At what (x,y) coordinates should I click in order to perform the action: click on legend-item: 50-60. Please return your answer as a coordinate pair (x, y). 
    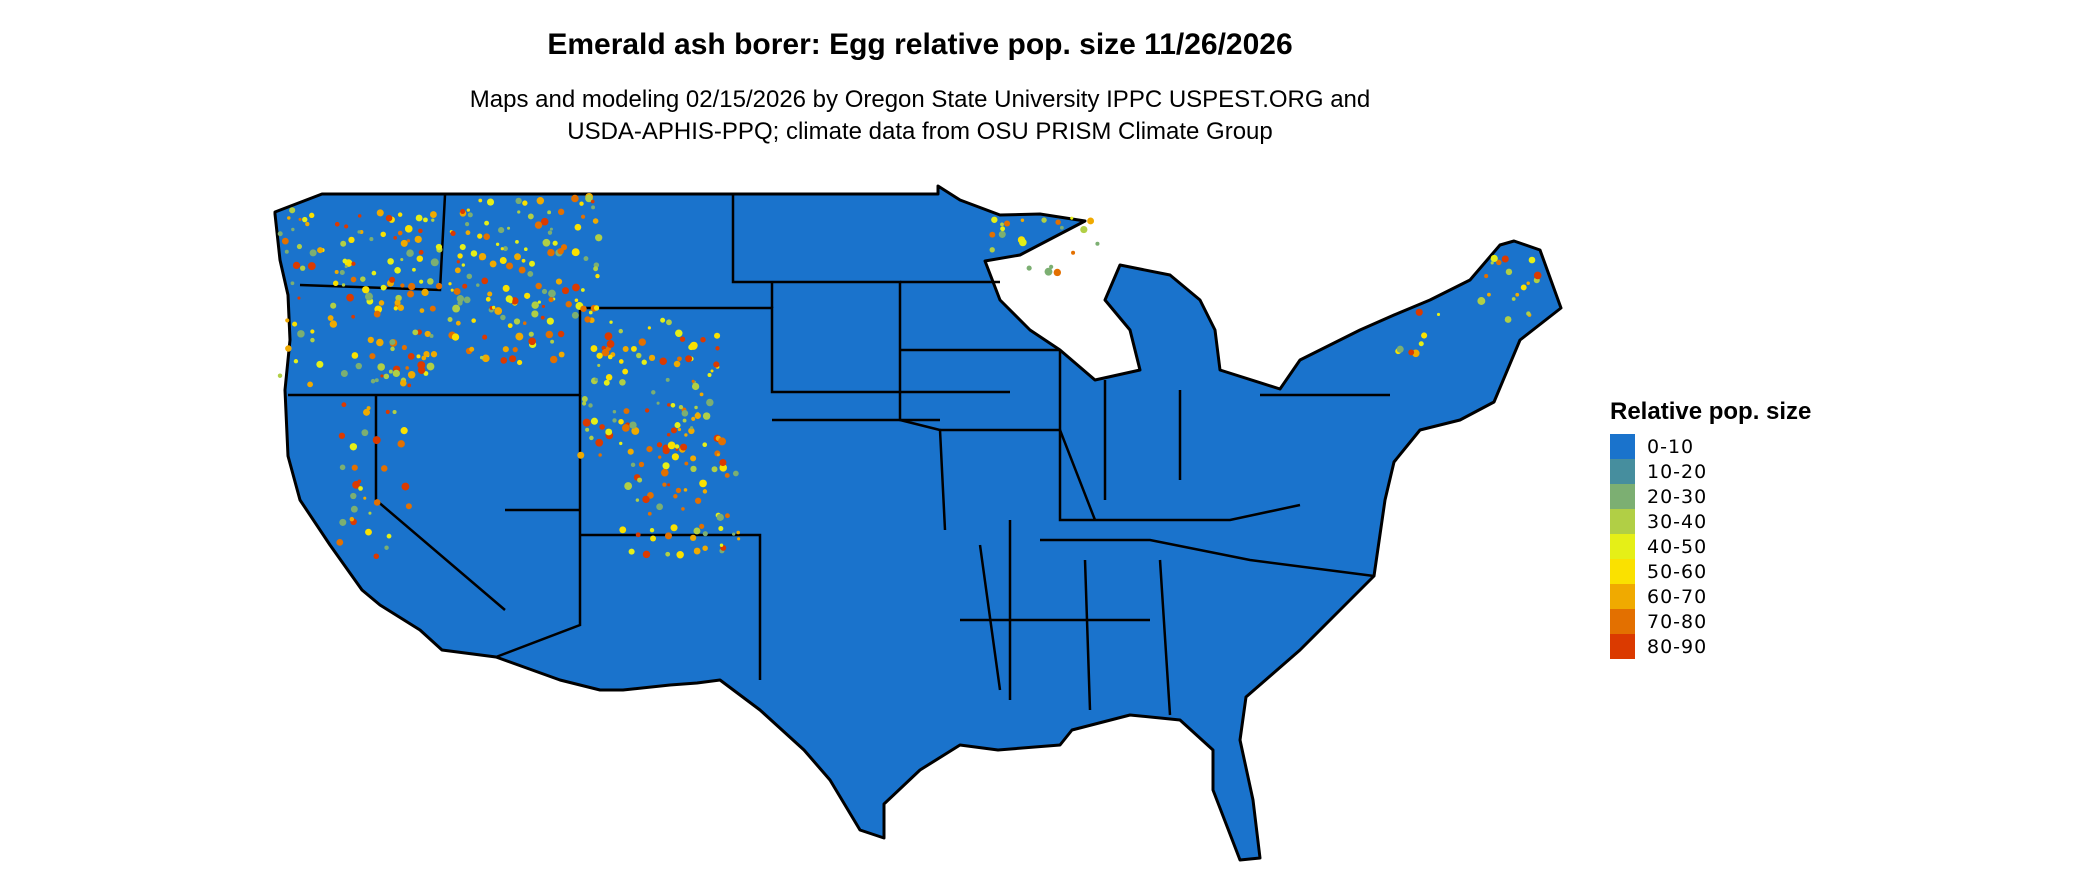
    Looking at the image, I should click on (1710, 571).